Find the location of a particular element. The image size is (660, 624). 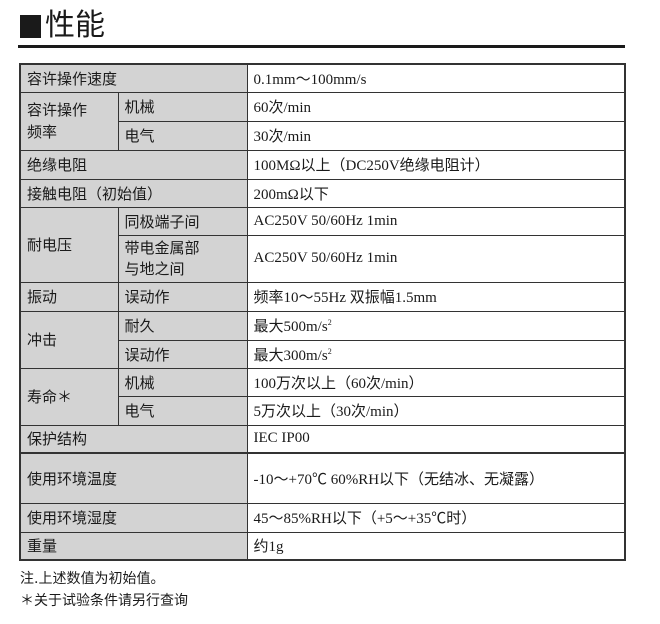

table-row: 冲击 耐久 最大500m/s2 is located at coordinates (322, 339).